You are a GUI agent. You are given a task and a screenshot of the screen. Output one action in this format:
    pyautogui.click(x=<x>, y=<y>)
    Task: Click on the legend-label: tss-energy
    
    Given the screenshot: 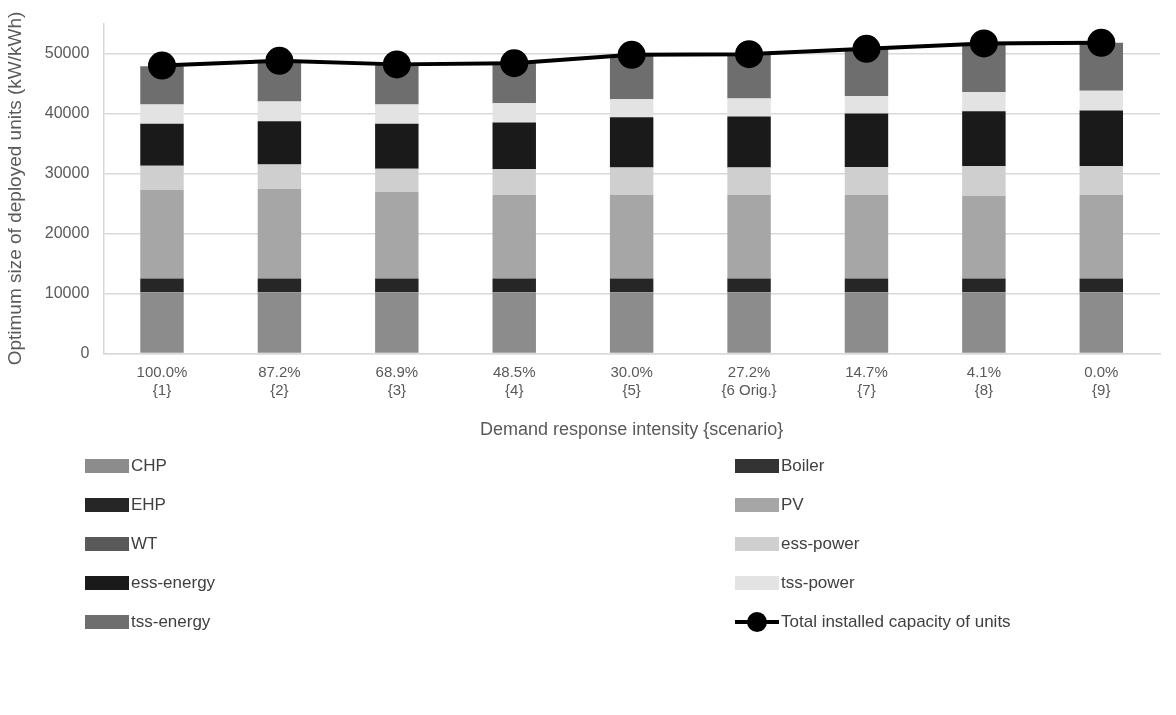 What is the action you would take?
    pyautogui.click(x=171, y=622)
    